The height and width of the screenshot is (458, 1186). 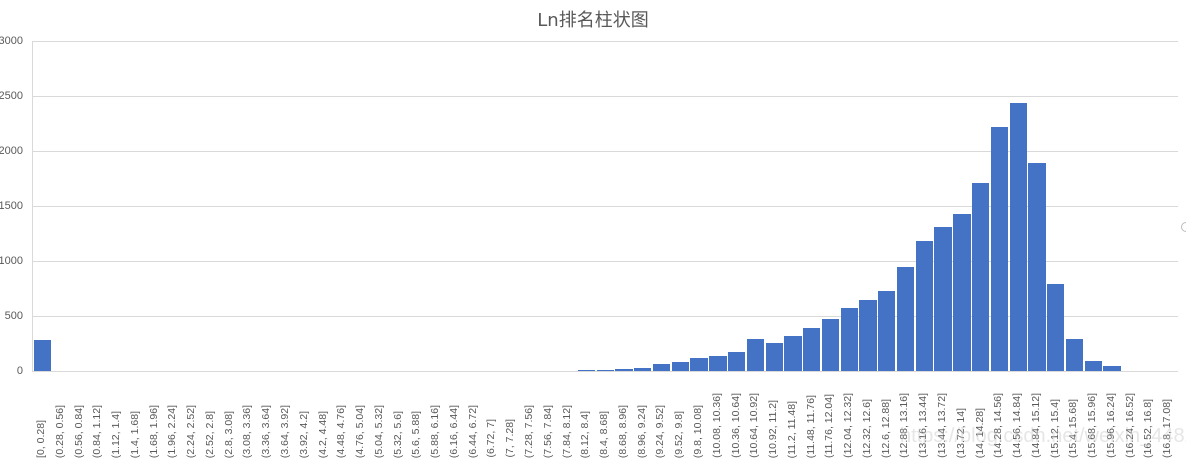 What do you see at coordinates (510, 438) in the screenshot?
I see `x-tick-label: (7, 7.28]` at bounding box center [510, 438].